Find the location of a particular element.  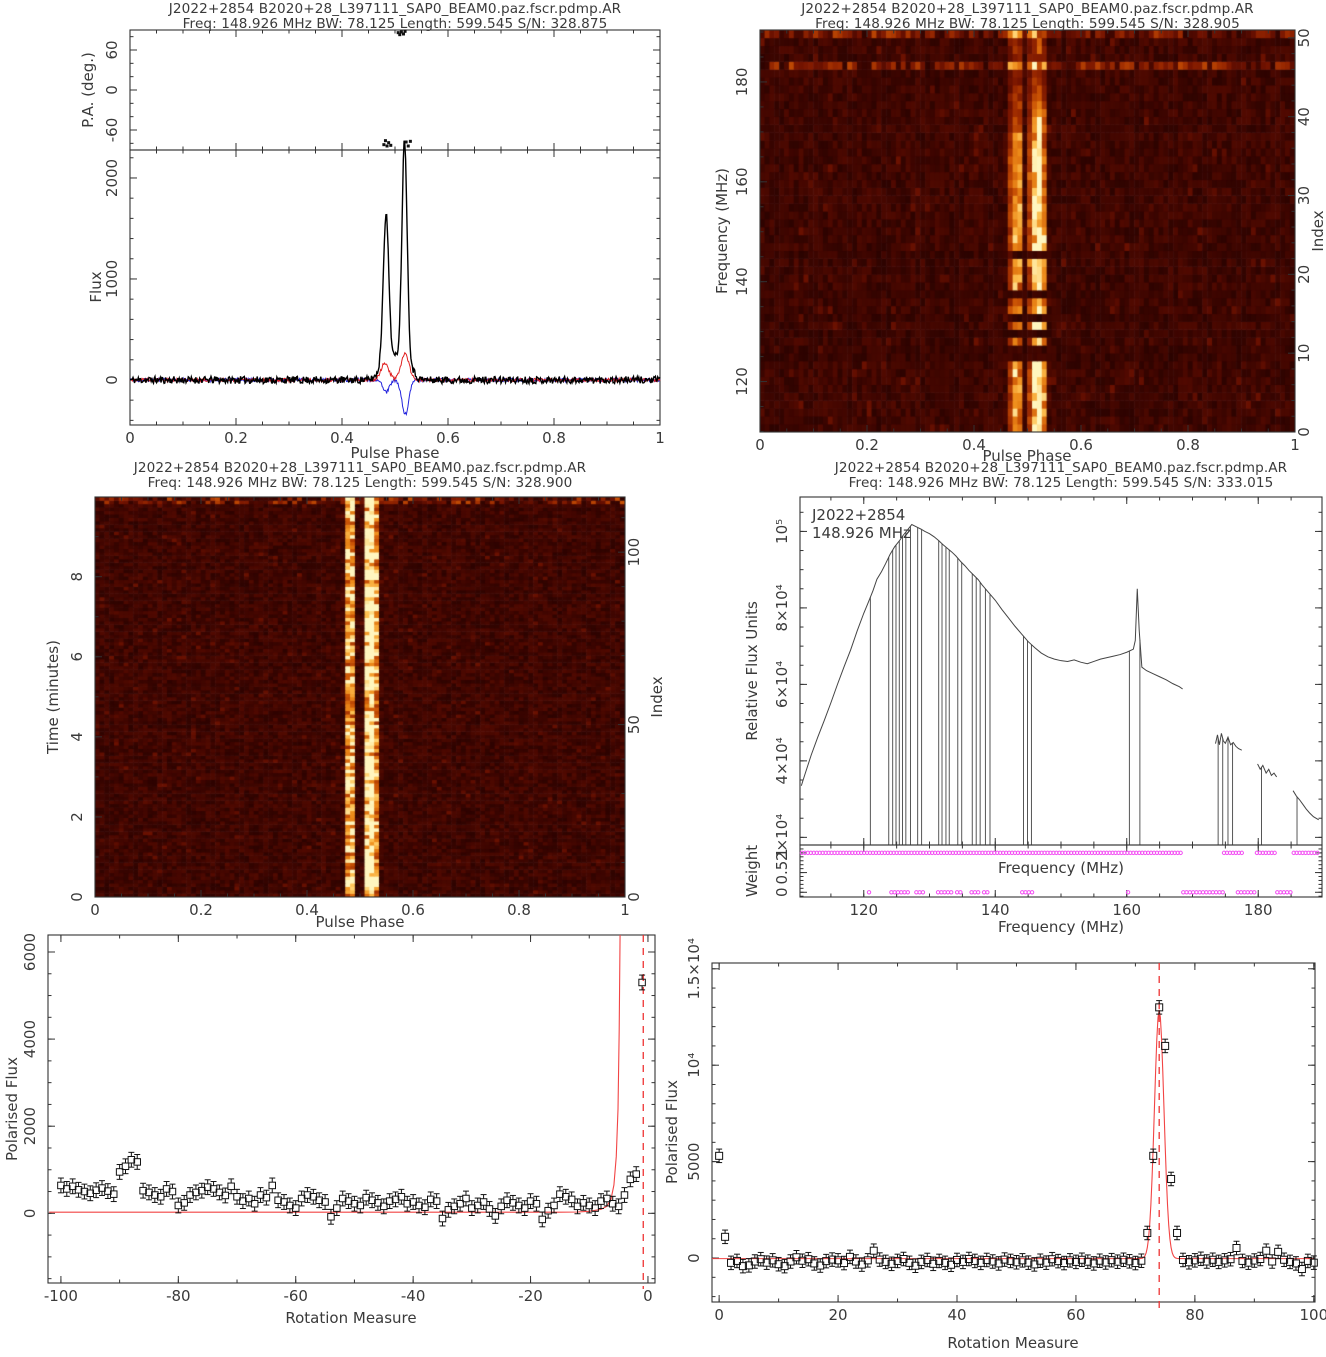

svg-text: 10⁵ is located at coordinates (782, 531).